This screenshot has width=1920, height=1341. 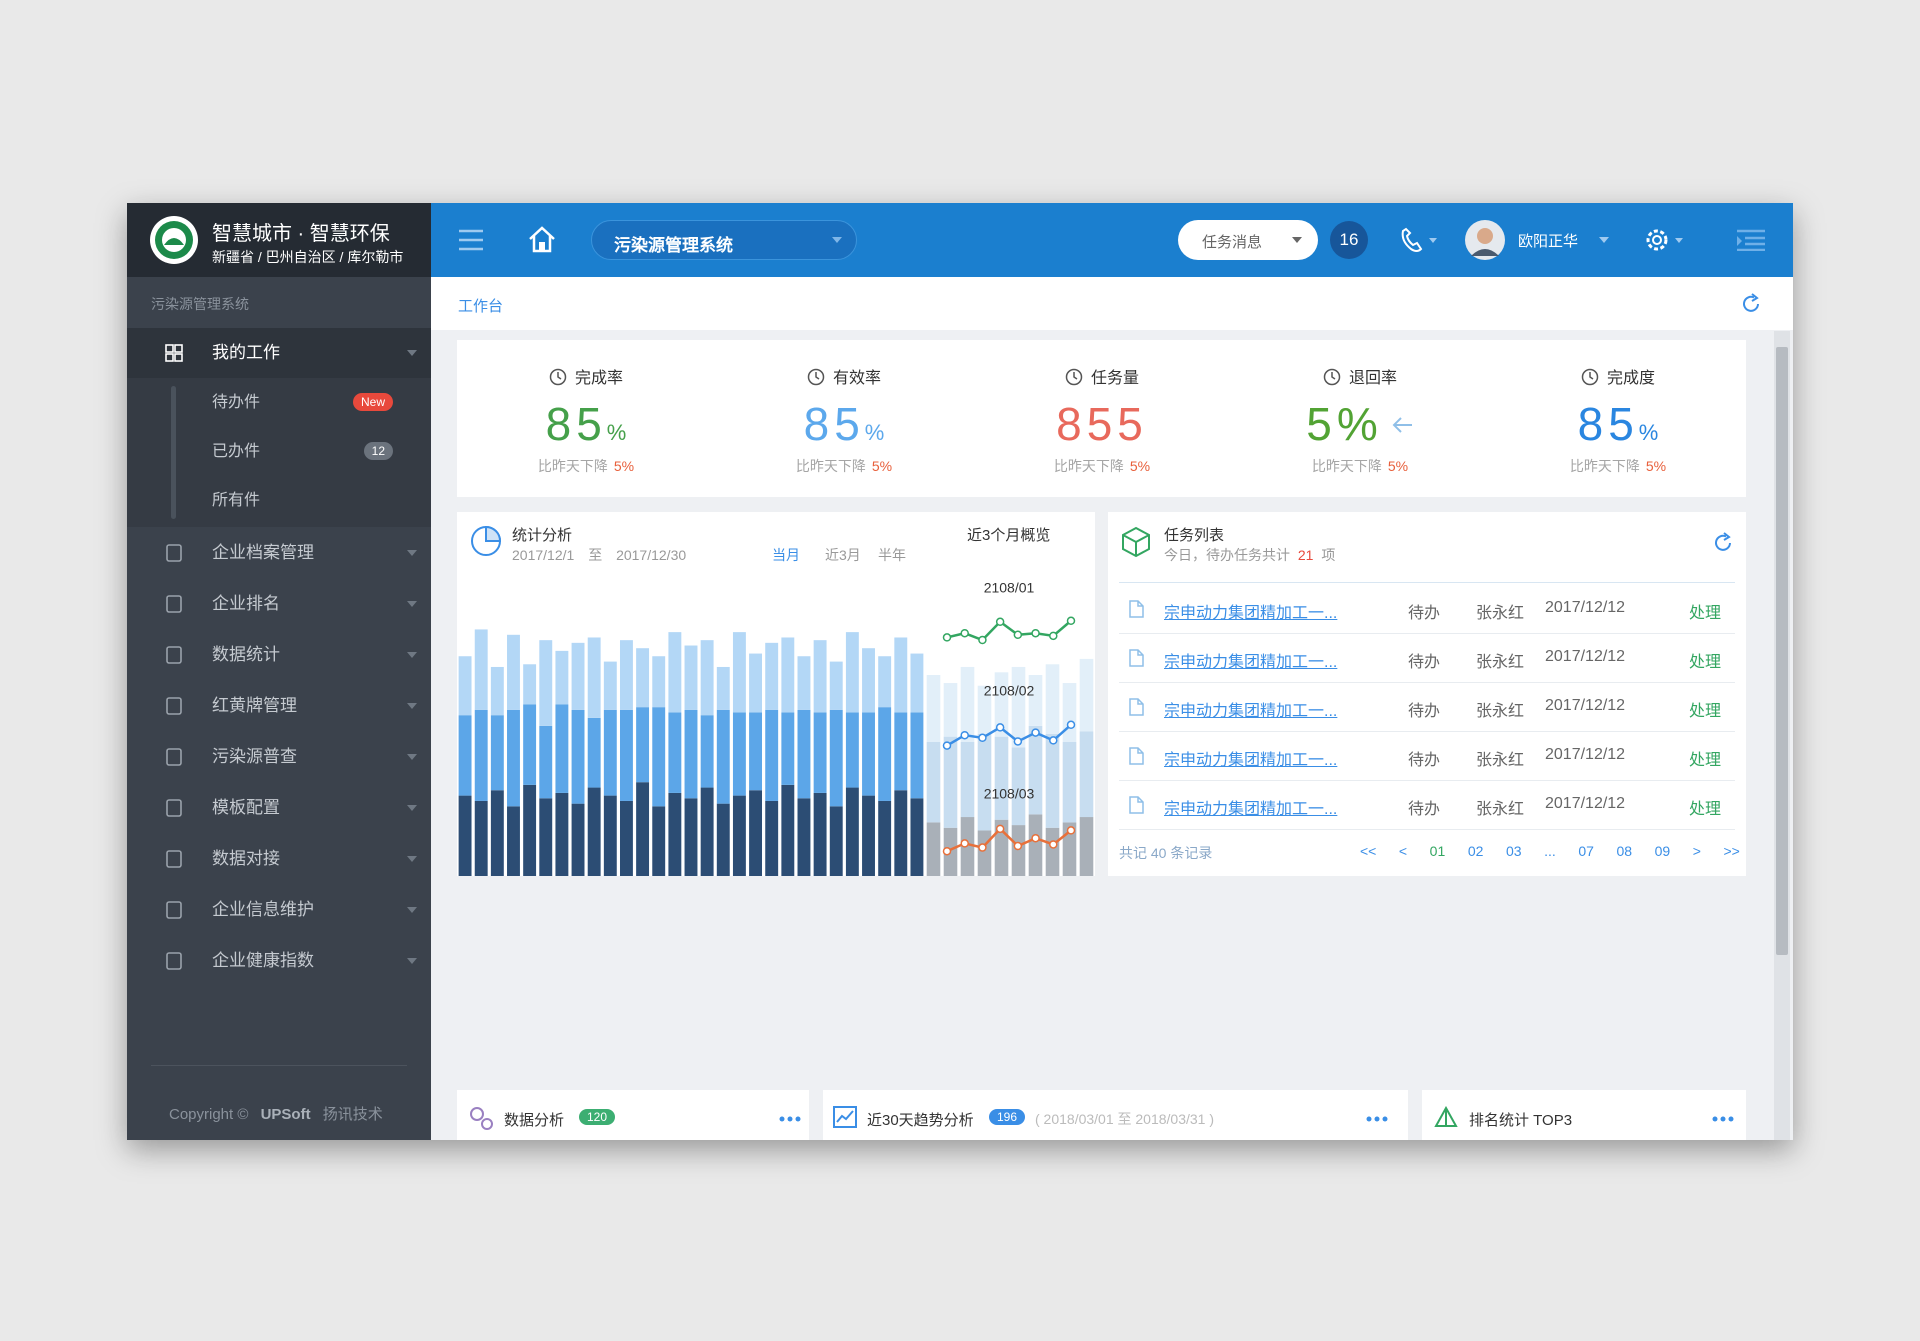 What do you see at coordinates (174, 654) in the screenshot?
I see `menu-icon` at bounding box center [174, 654].